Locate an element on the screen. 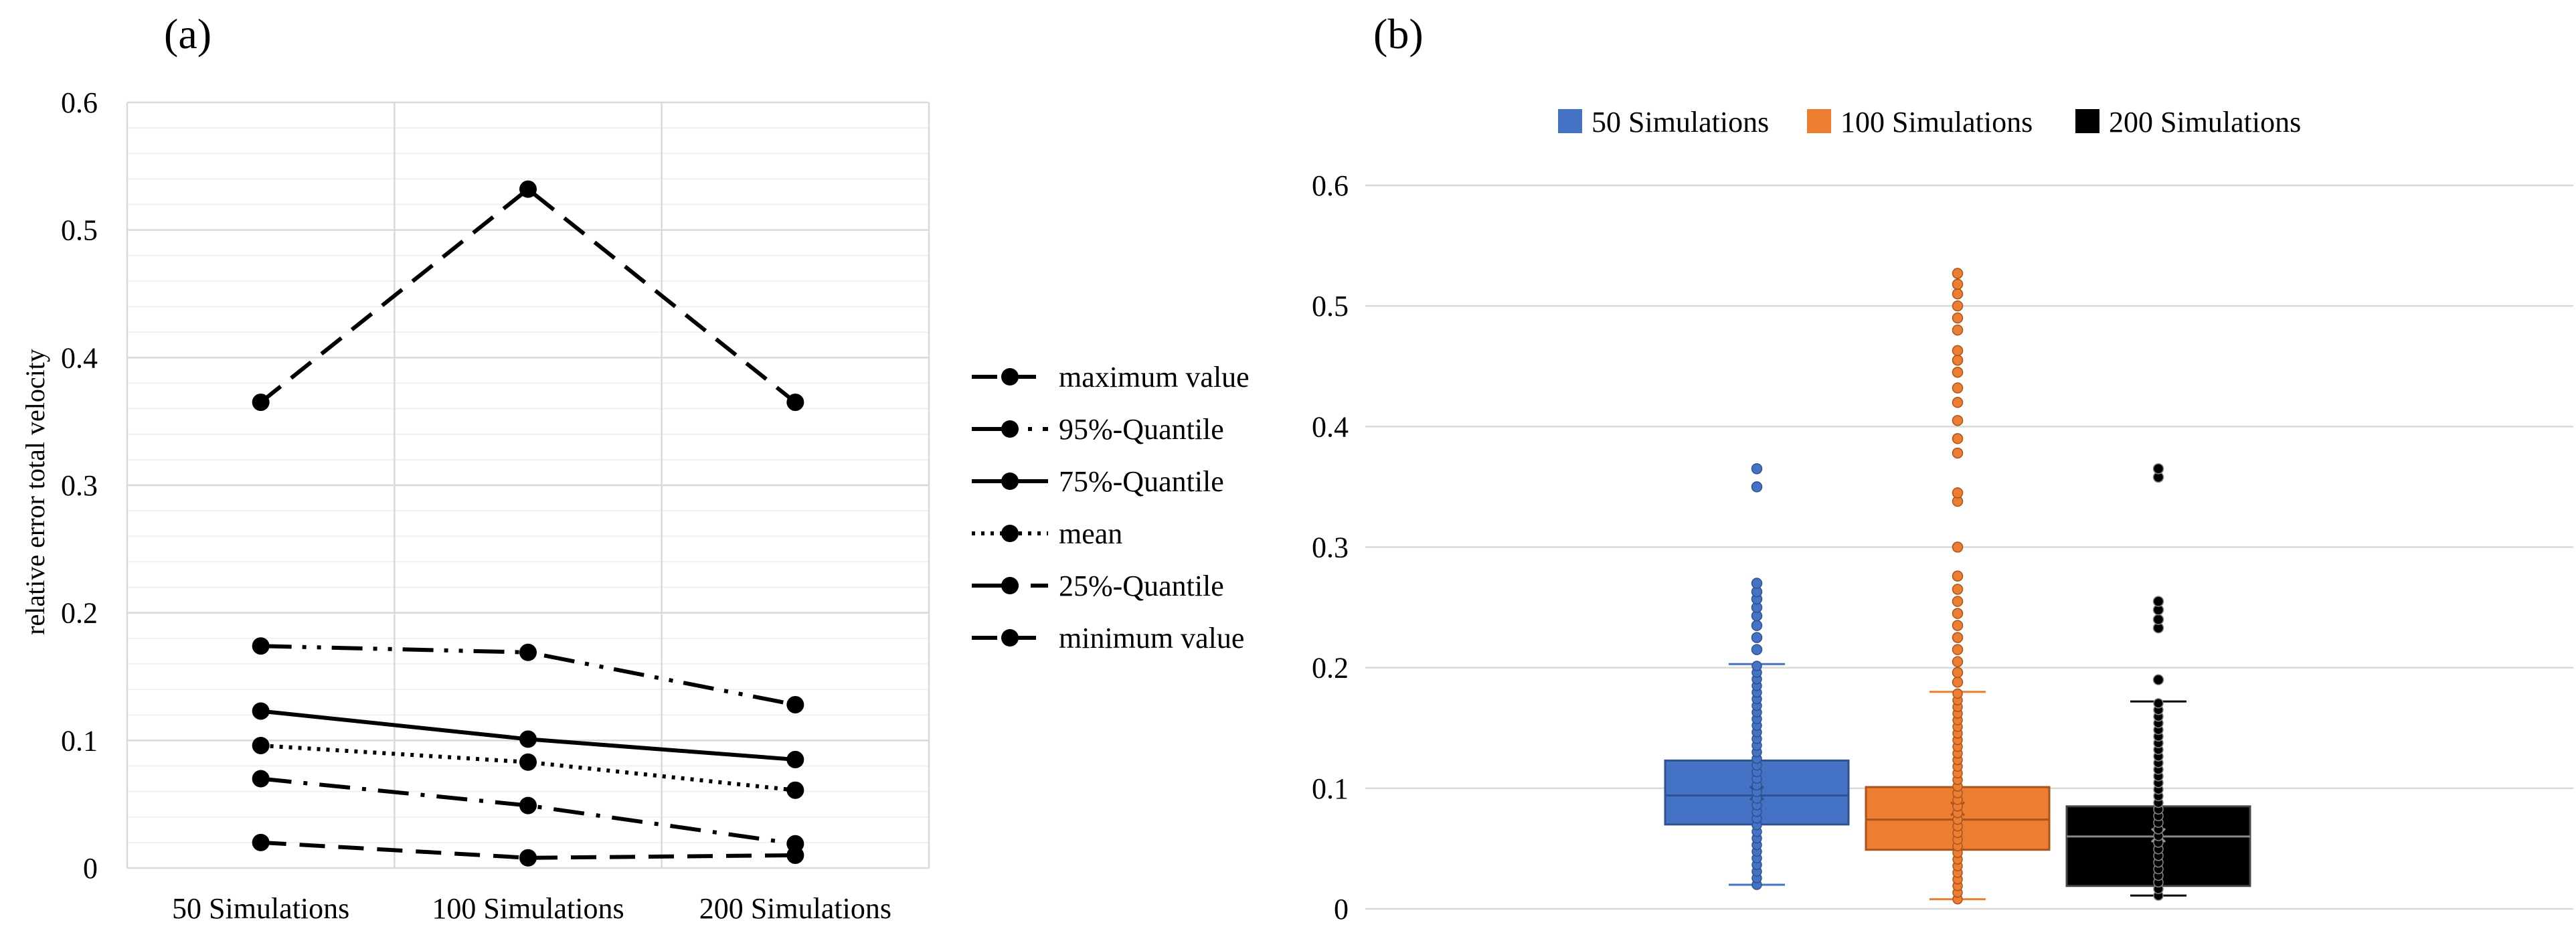  legend-label-50-simulations: 50 Simulations is located at coordinates (1680, 123).